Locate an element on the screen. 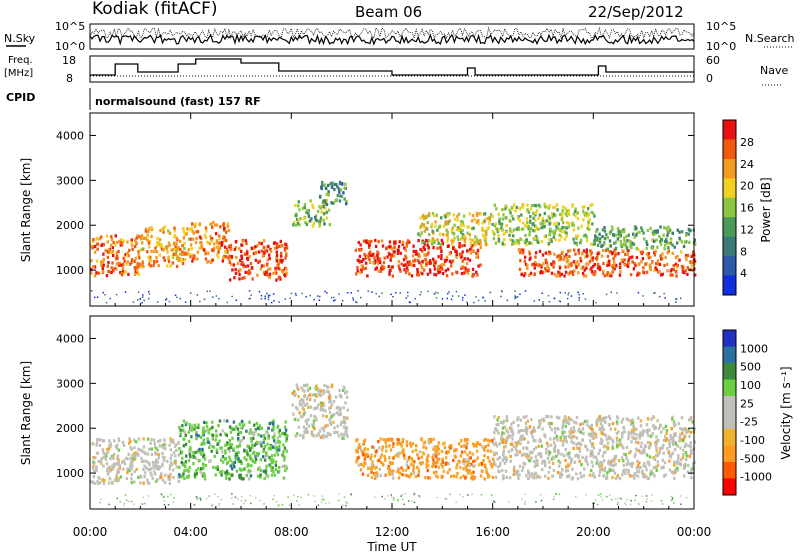 The height and width of the screenshot is (554, 800). nave-tick-top: 60 is located at coordinates (713, 60).